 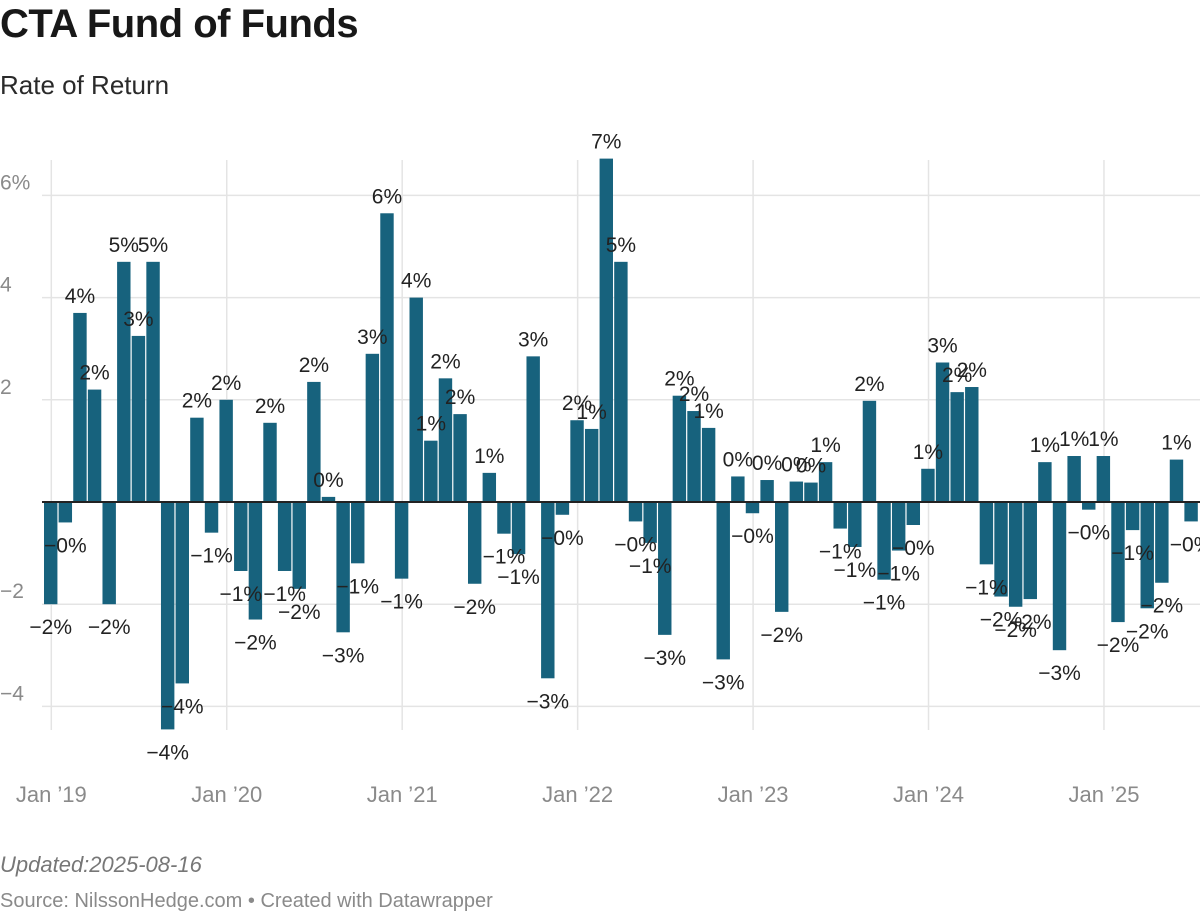 What do you see at coordinates (416, 281) in the screenshot?
I see `data-label: 4%` at bounding box center [416, 281].